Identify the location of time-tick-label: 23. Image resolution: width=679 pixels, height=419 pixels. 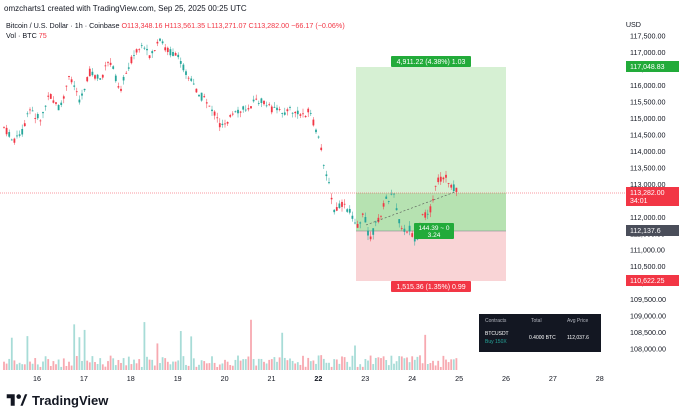
(365, 378).